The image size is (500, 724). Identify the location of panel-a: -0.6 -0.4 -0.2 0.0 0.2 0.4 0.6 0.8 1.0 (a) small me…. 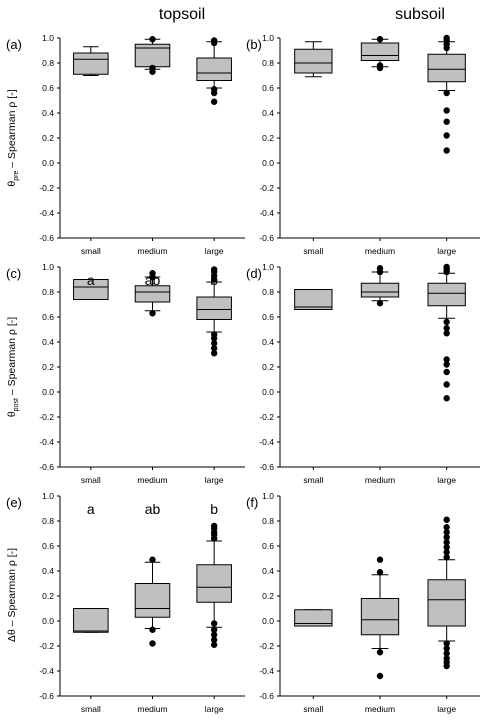
(125, 144).